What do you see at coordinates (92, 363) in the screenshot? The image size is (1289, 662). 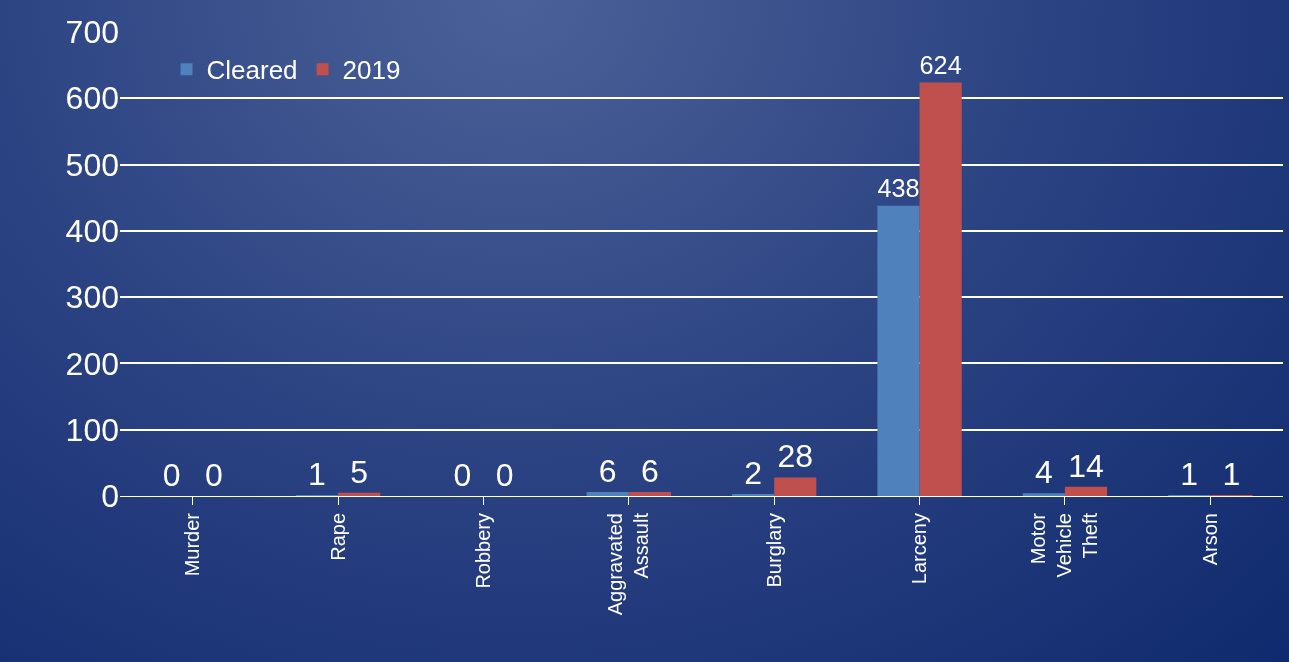 I see `y-tick-label: 200` at bounding box center [92, 363].